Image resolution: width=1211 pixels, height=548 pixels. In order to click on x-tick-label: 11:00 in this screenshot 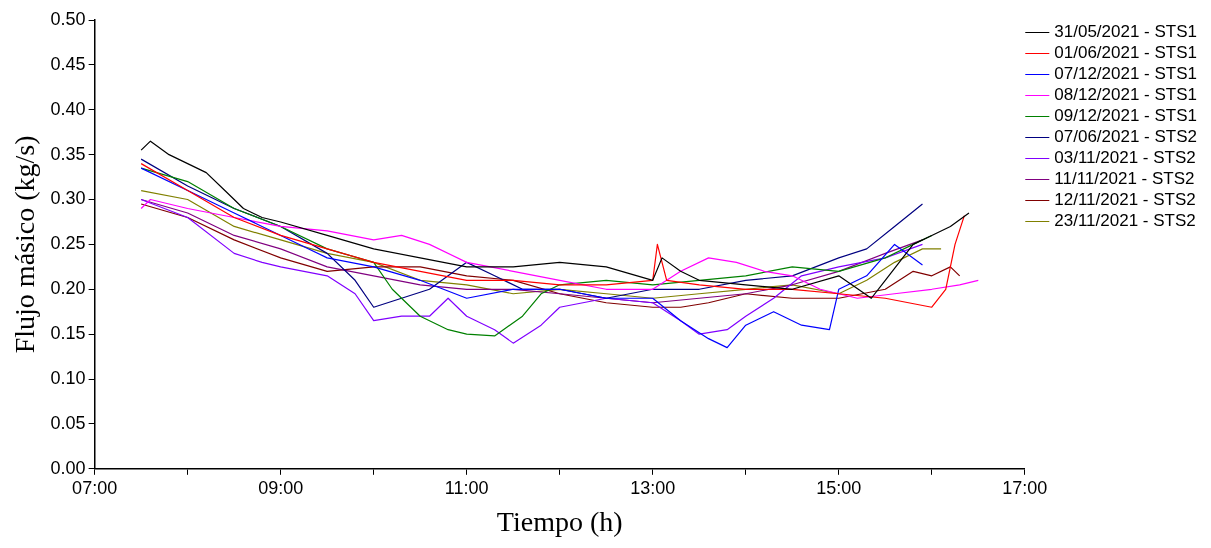, I will do `click(466, 487)`.